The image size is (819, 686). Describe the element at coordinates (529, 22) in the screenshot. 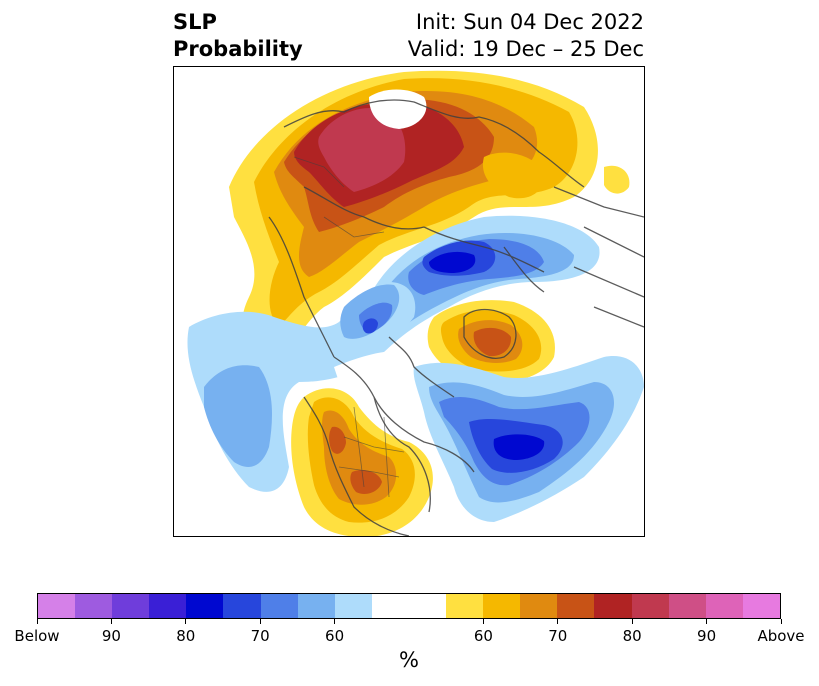

I see `init-date: Init: Sun 04 Dec 2022` at that location.